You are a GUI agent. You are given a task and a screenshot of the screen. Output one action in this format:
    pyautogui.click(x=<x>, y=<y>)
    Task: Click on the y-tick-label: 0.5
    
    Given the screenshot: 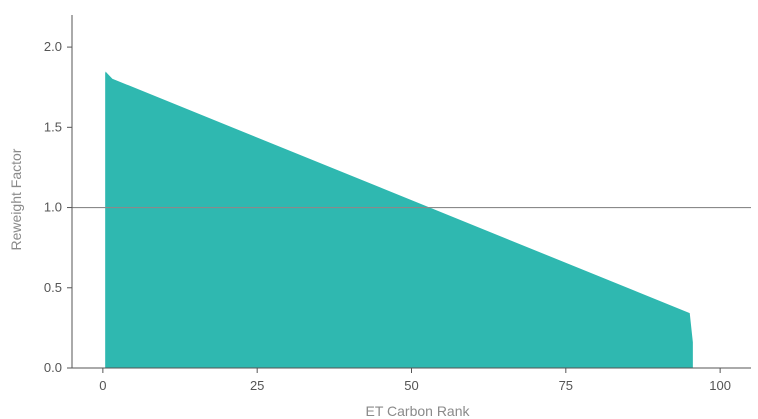 What is the action you would take?
    pyautogui.click(x=53, y=287)
    